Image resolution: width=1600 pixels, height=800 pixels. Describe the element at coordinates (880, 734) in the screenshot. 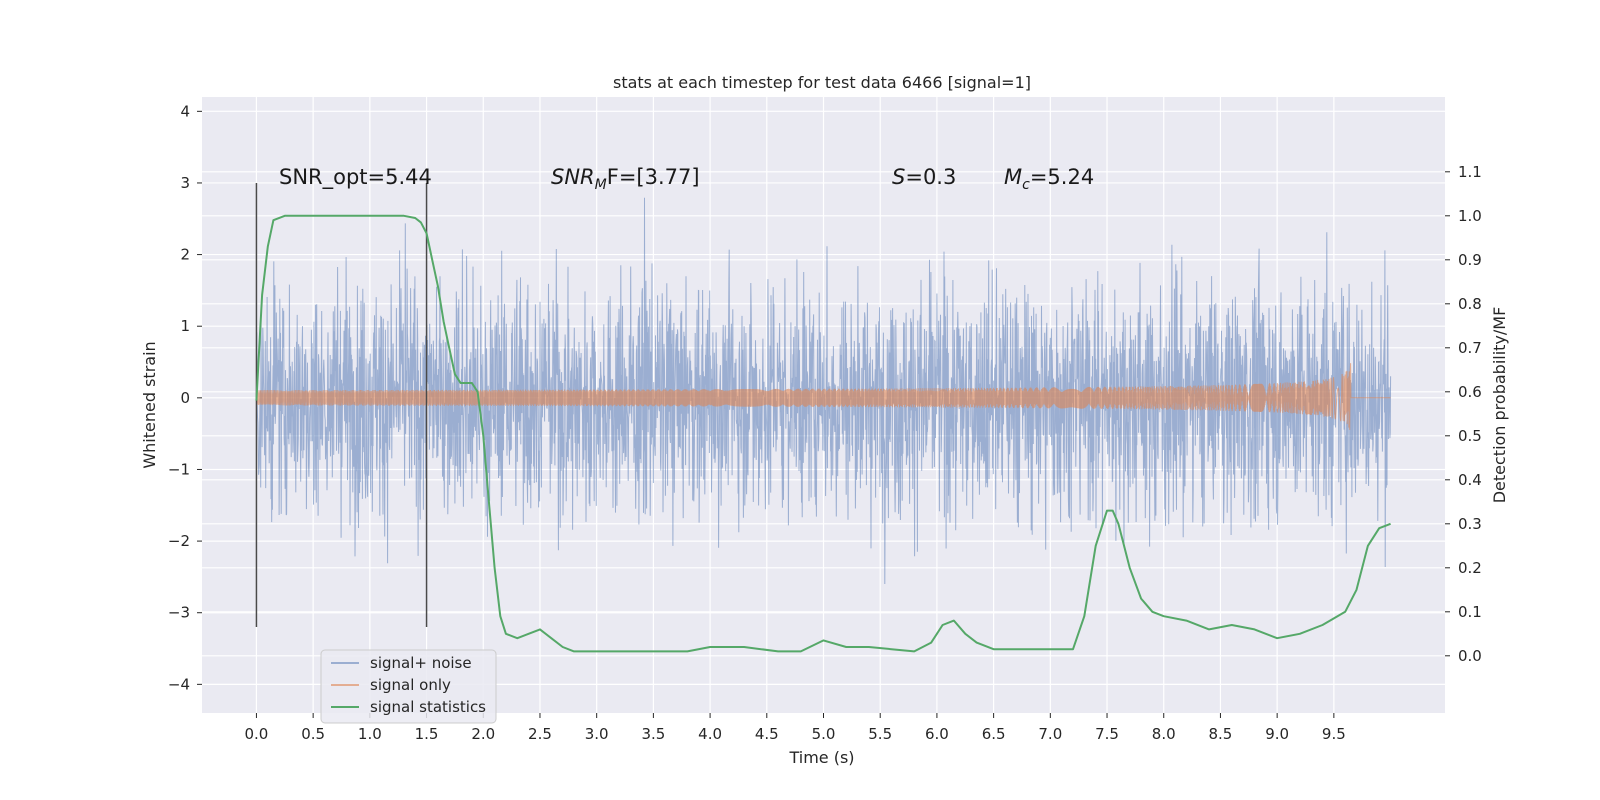

I see `x-tick-label-11: 5.5` at that location.